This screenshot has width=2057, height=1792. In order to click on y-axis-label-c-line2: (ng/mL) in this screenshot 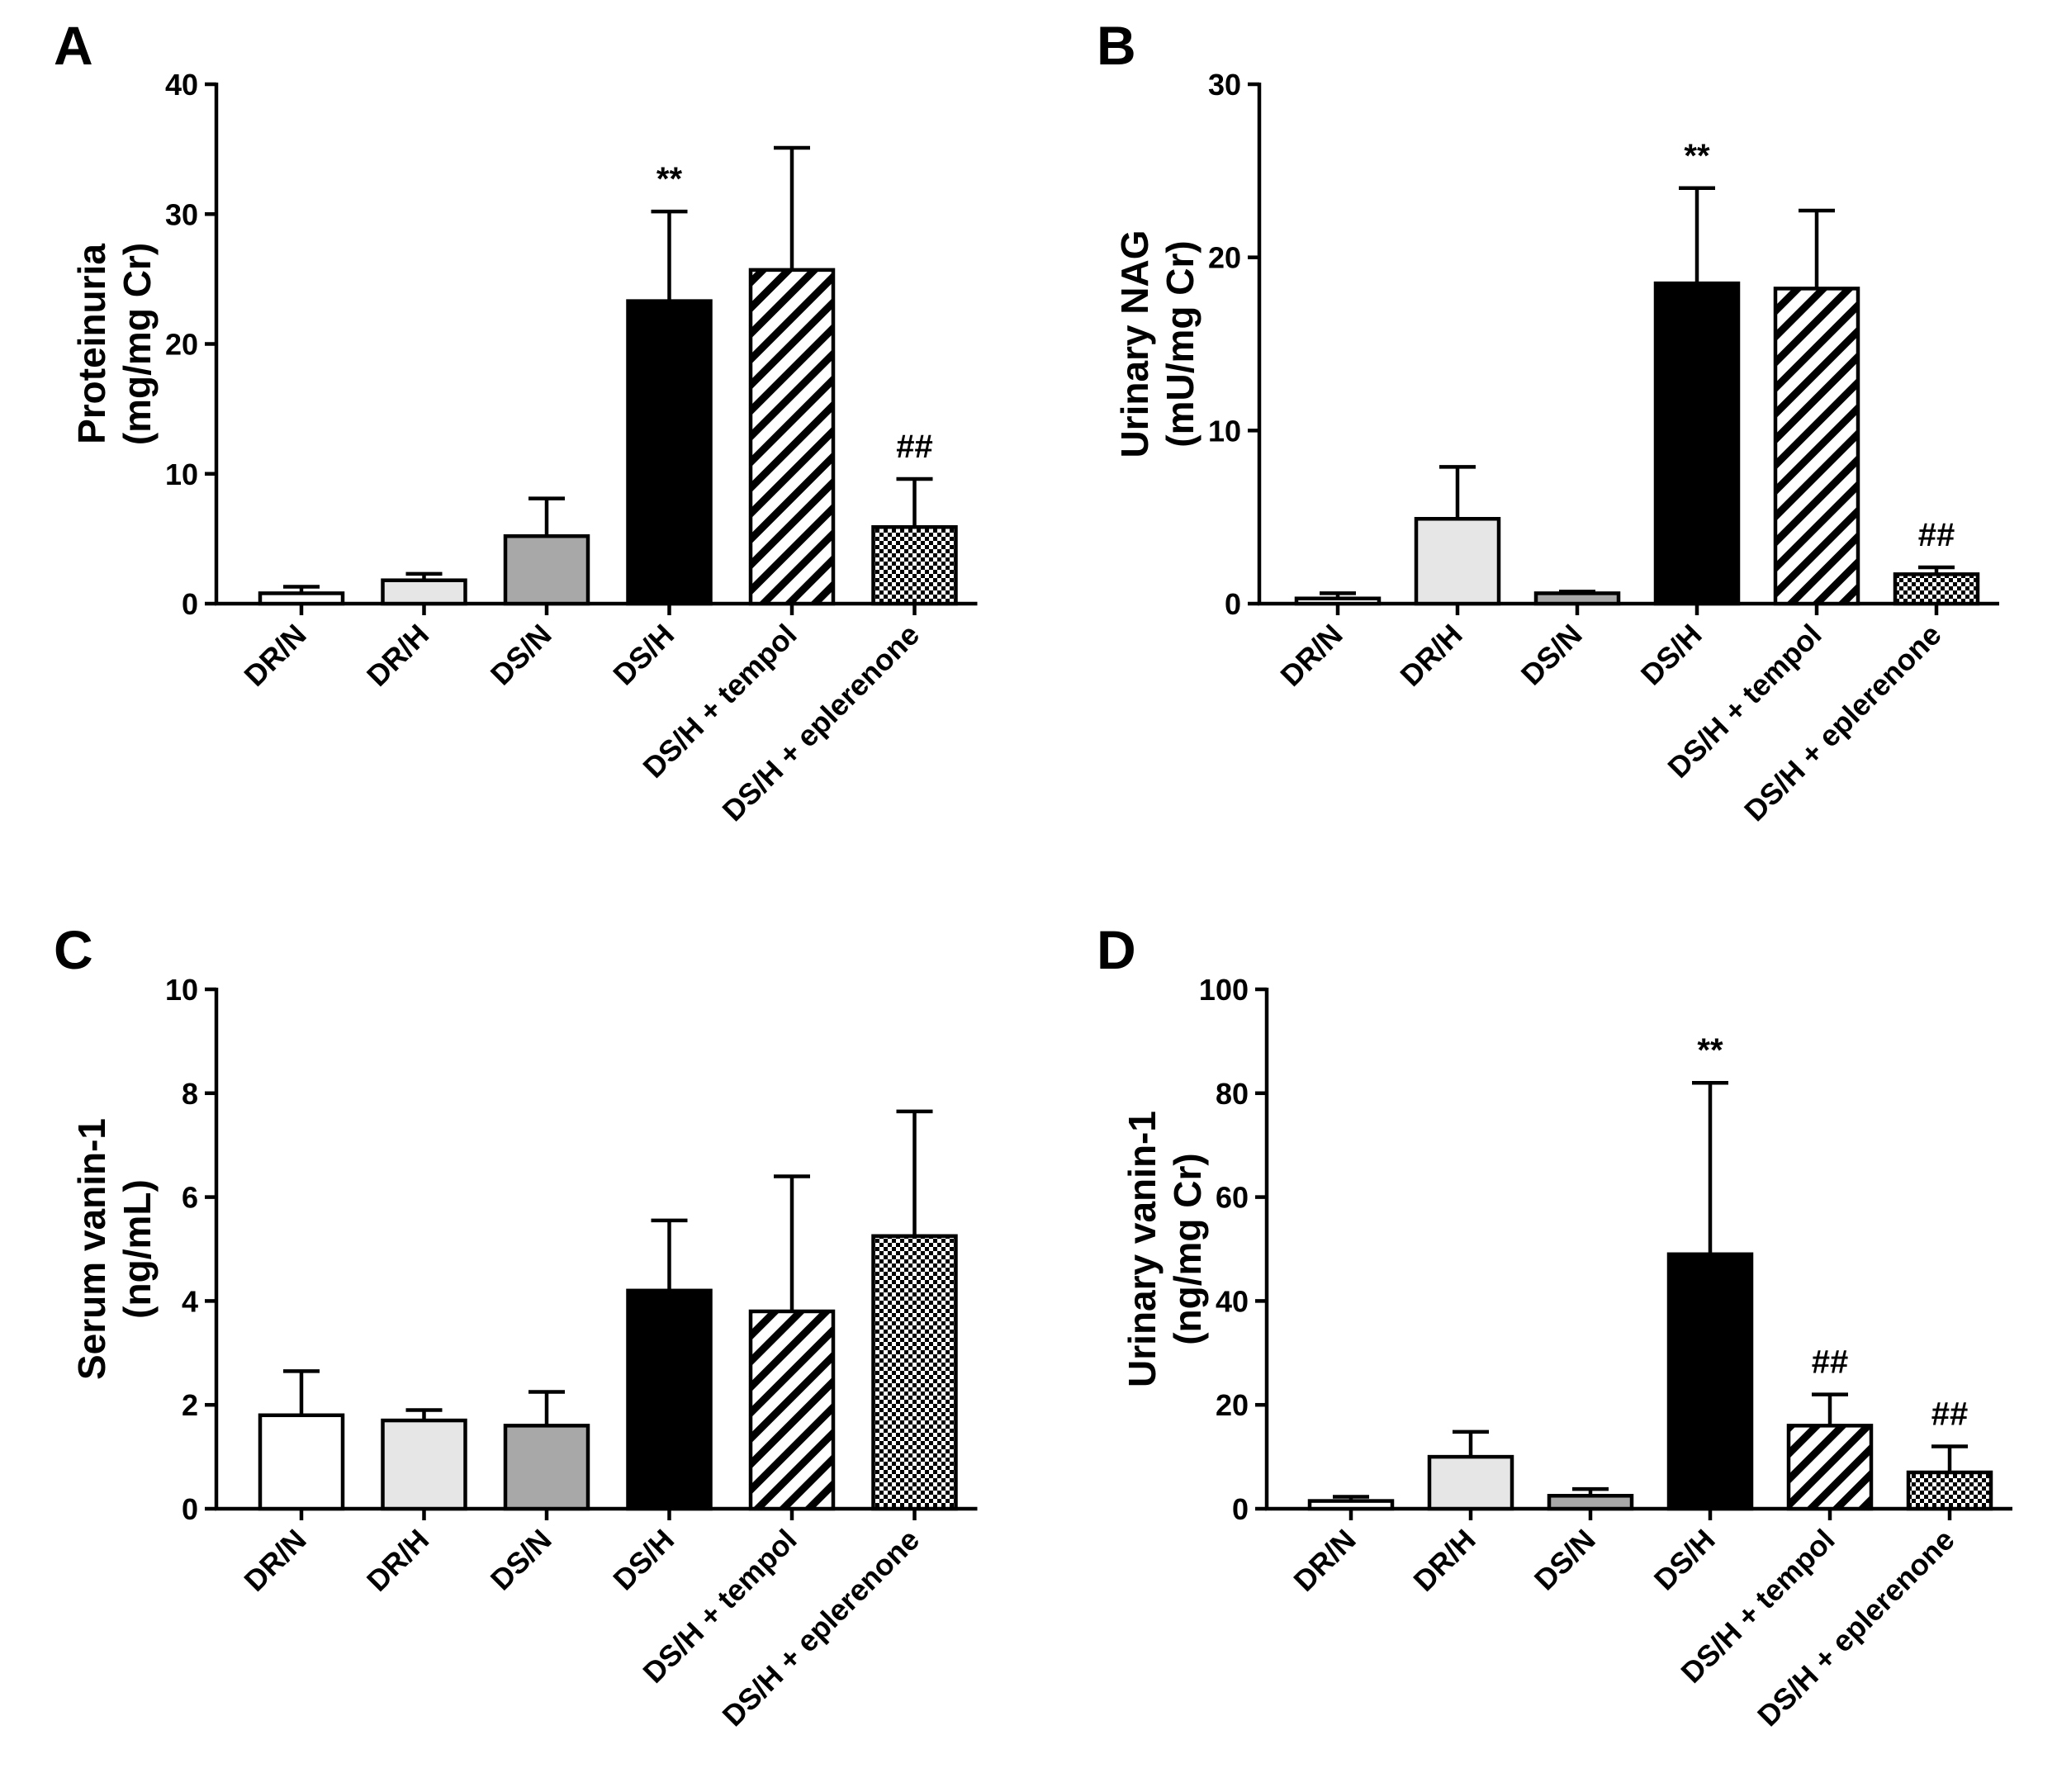, I will do `click(137, 1249)`.